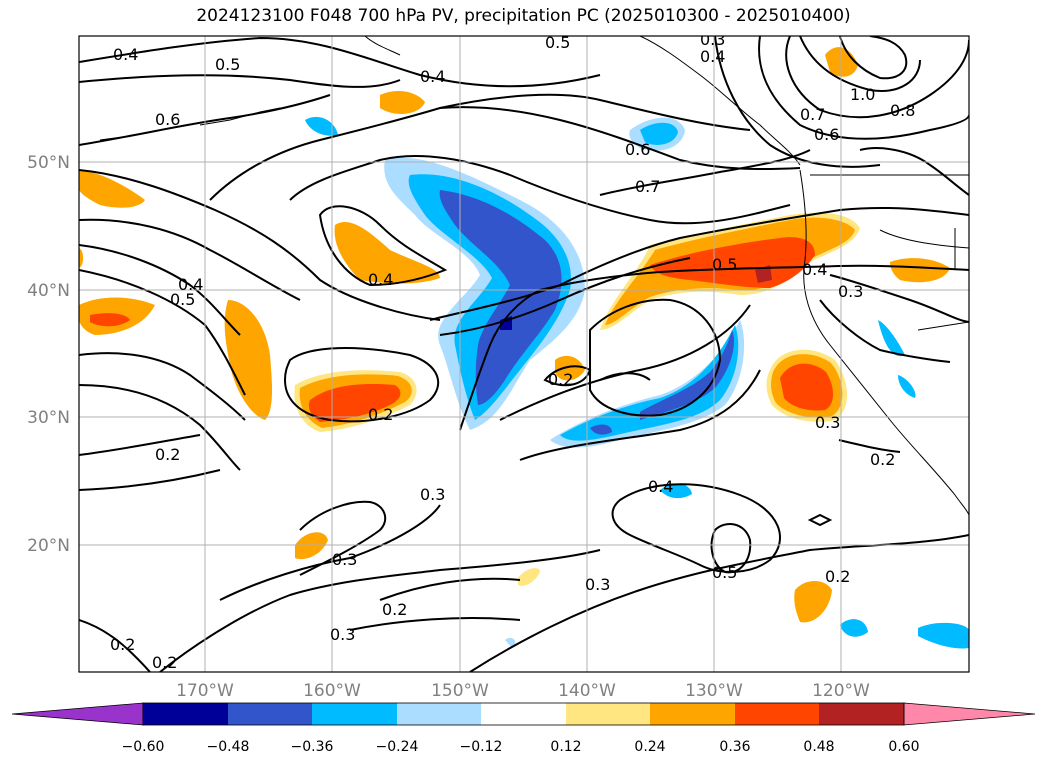 The image size is (1047, 765). I want to click on colorbar-tick: −0.12, so click(481, 747).